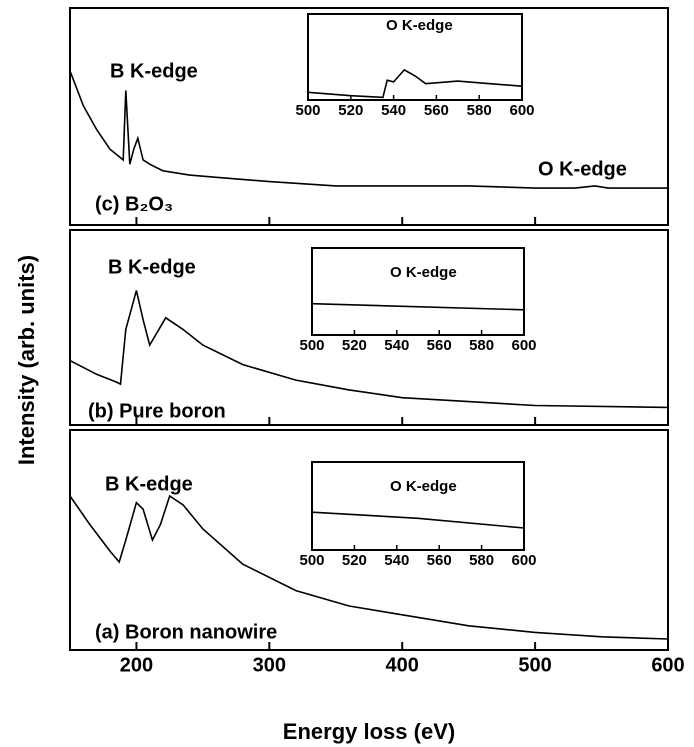  Describe the element at coordinates (136, 665) in the screenshot. I see `x-tick-label: 200` at that location.